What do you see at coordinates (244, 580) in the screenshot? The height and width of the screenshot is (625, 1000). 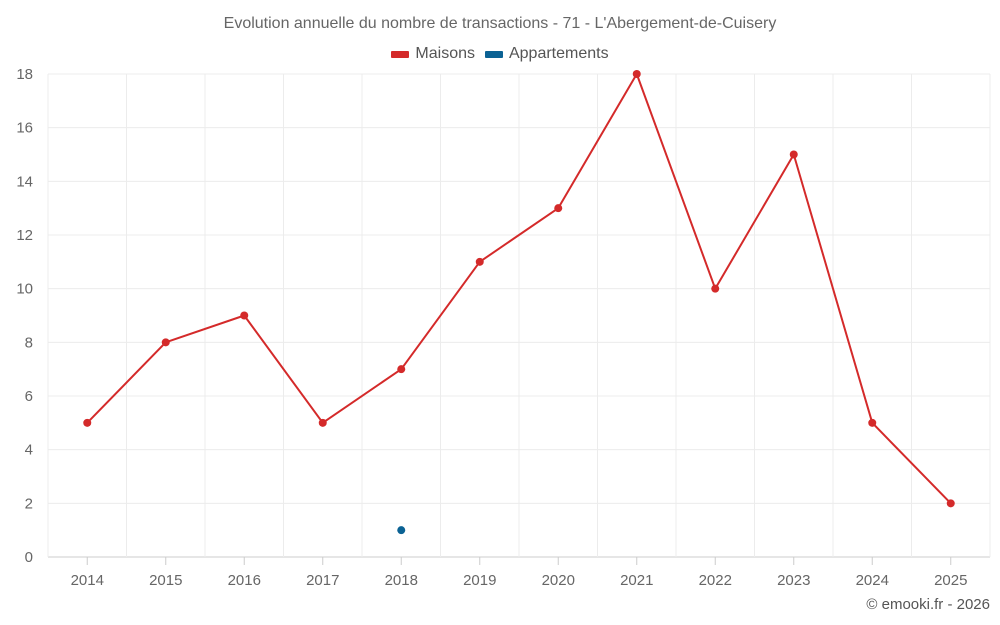 I see `x-tick-label: 2016` at bounding box center [244, 580].